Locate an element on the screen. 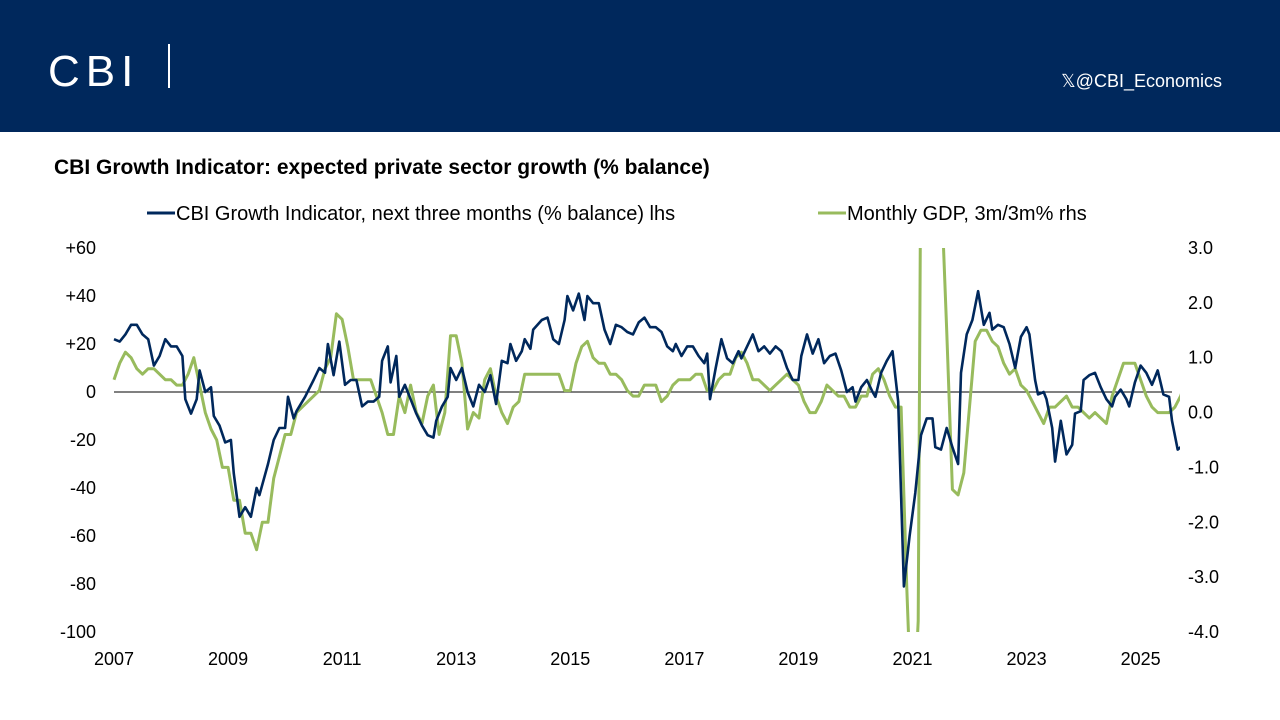 The width and height of the screenshot is (1280, 720). y-left-tick-label: -40 is located at coordinates (83, 488).